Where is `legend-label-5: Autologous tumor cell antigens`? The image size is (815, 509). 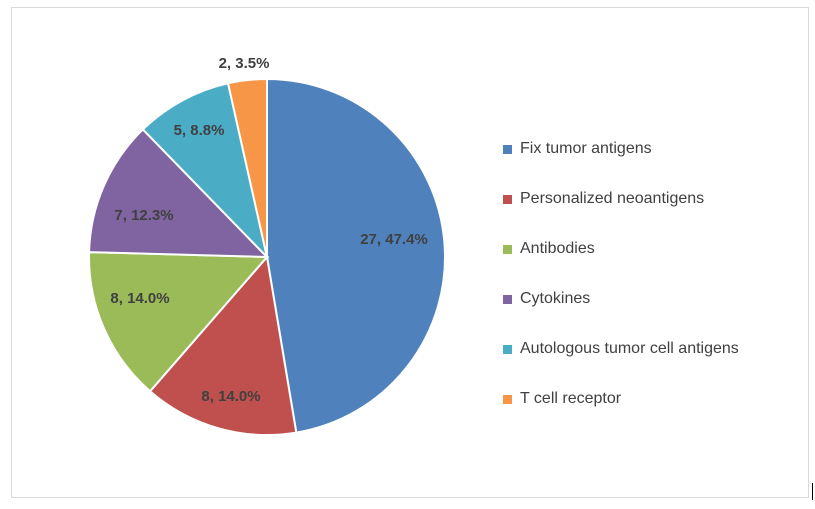
legend-label-5: Autologous tumor cell antigens is located at coordinates (629, 348).